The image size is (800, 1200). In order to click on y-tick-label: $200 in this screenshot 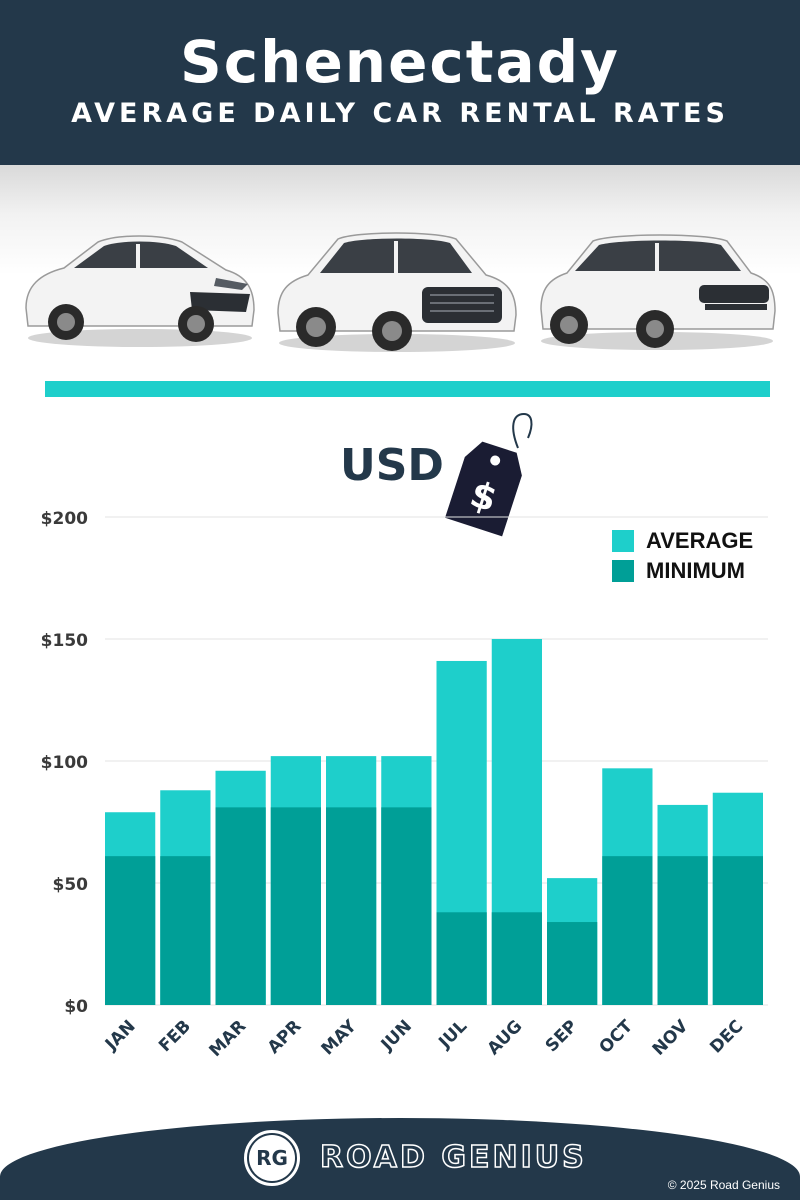, I will do `click(64, 519)`.